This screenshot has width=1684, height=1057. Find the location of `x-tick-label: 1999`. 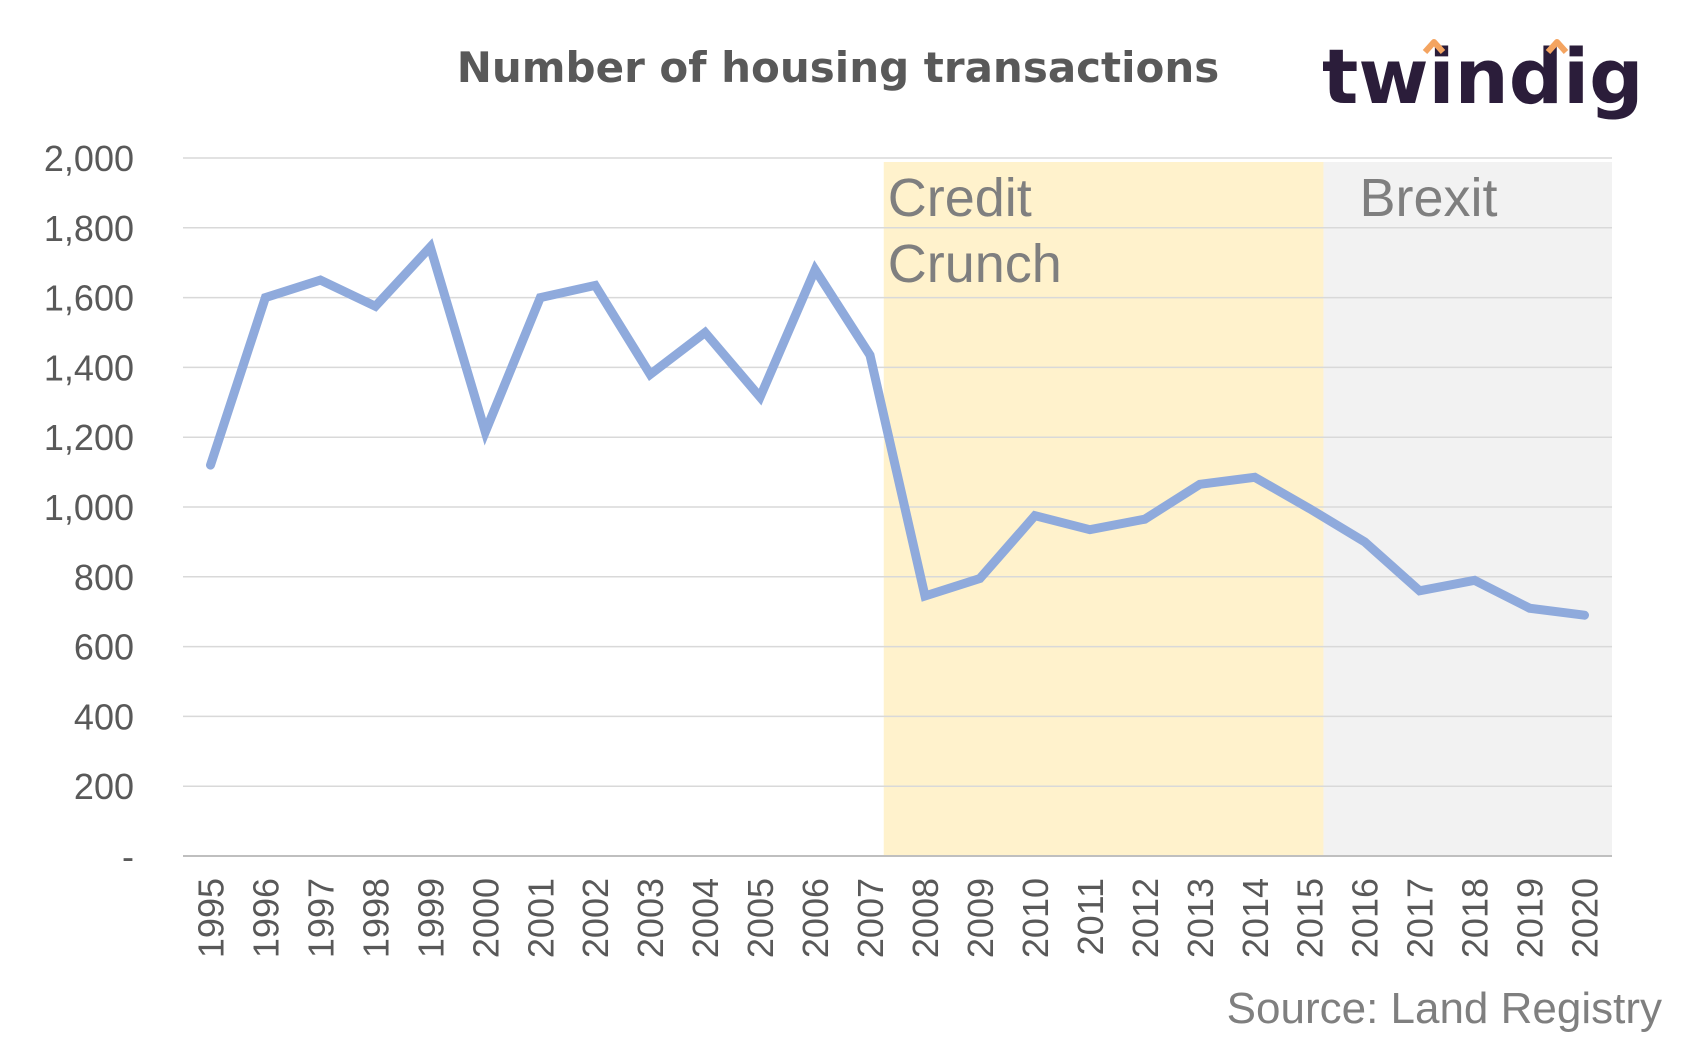

x-tick-label: 1999 is located at coordinates (430, 918).